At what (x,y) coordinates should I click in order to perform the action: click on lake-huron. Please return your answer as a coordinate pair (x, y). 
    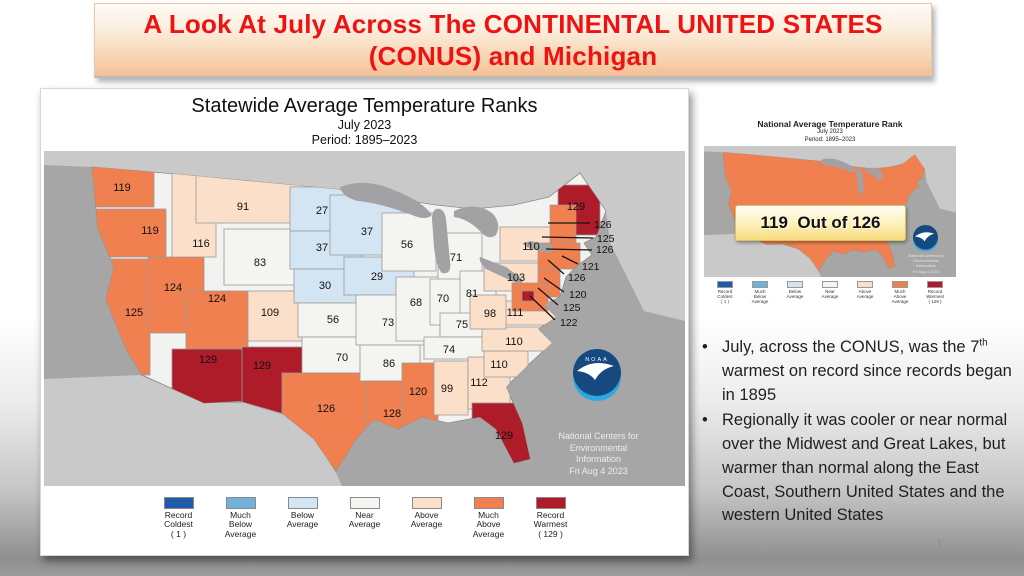
    Looking at the image, I should click on (476, 222).